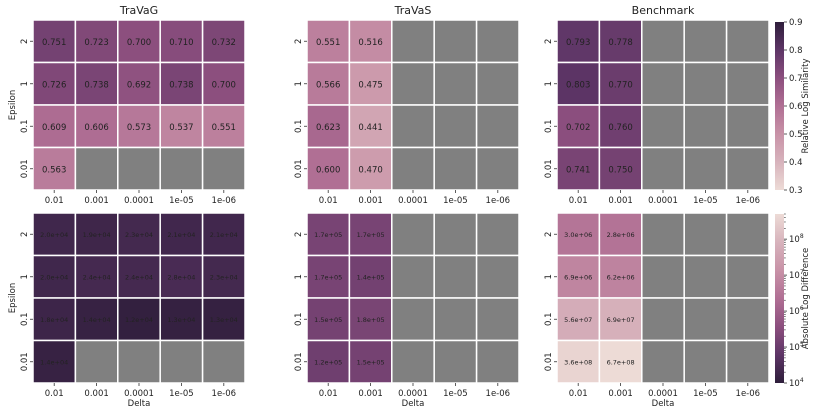  I want to click on colorbar-tick-label: 10⁶, so click(796, 311).